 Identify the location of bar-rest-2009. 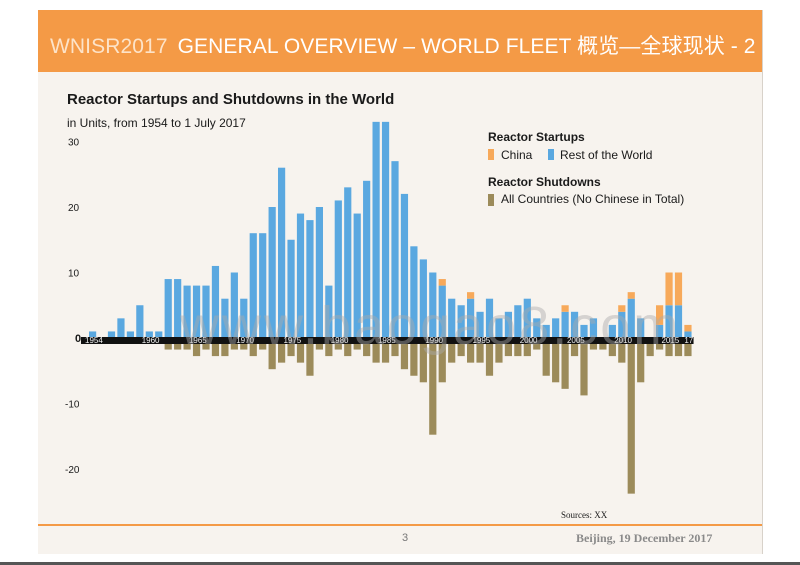
(612, 331).